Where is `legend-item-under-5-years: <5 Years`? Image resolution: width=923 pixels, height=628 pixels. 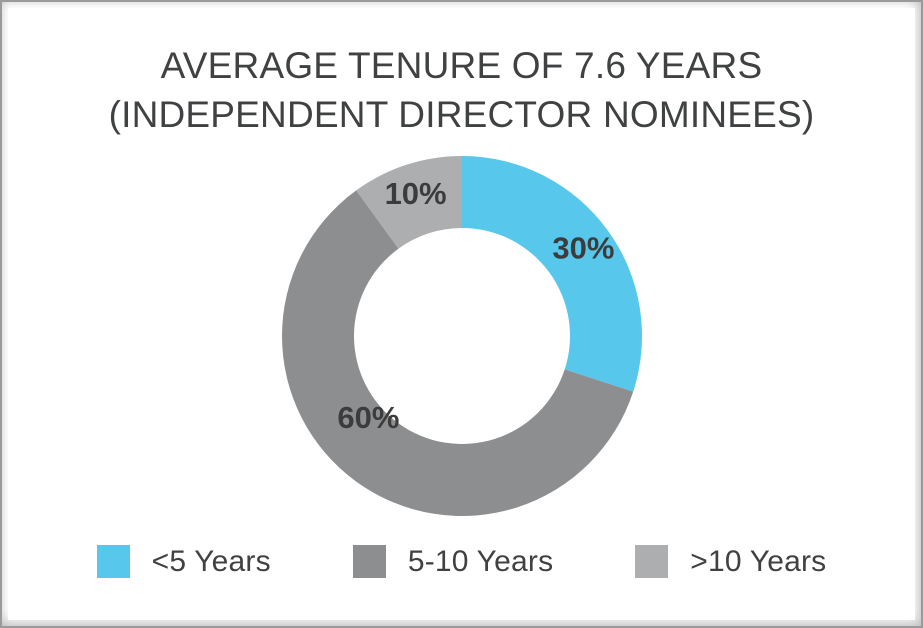 legend-item-under-5-years: <5 Years is located at coordinates (183, 561).